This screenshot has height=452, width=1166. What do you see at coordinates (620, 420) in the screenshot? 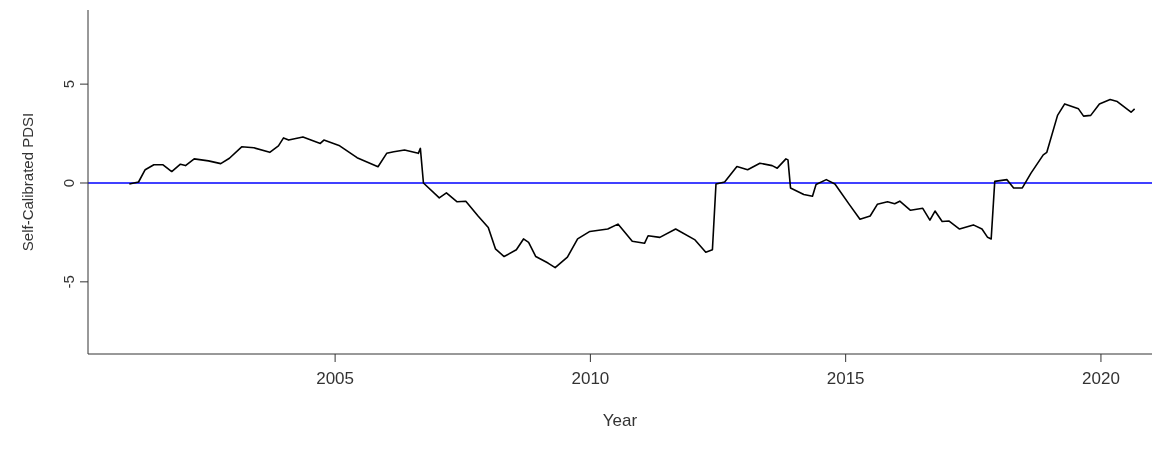
I see `x-axis-title: Year` at bounding box center [620, 420].